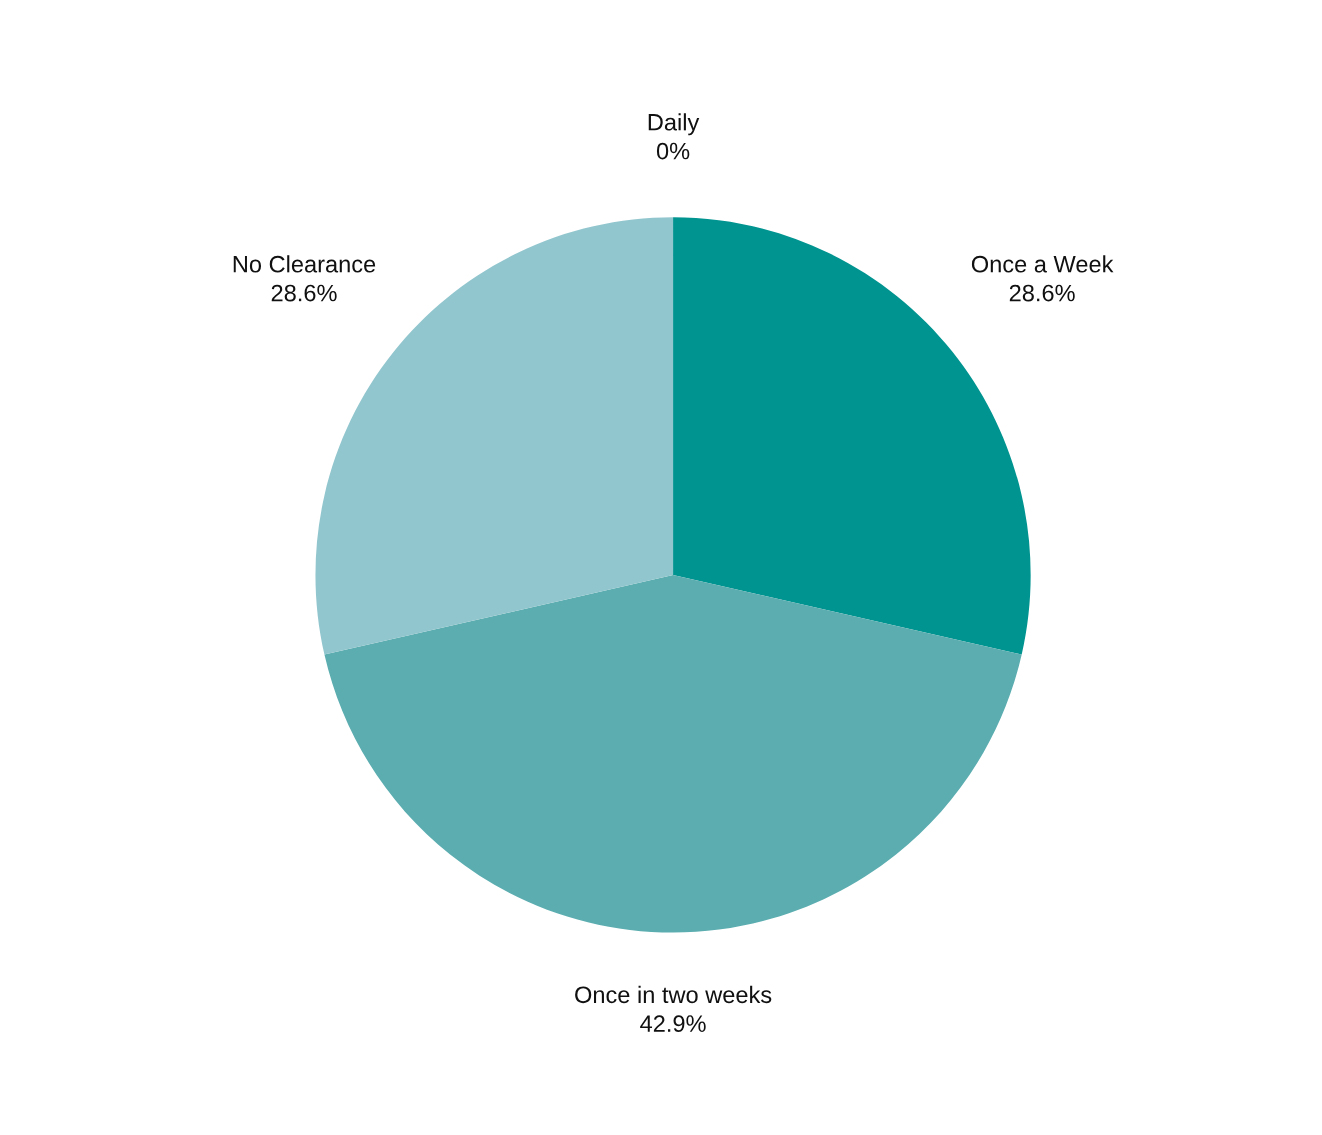 This screenshot has width=1322, height=1135. Describe the element at coordinates (674, 124) in the screenshot. I see `category-label: Daily` at that location.